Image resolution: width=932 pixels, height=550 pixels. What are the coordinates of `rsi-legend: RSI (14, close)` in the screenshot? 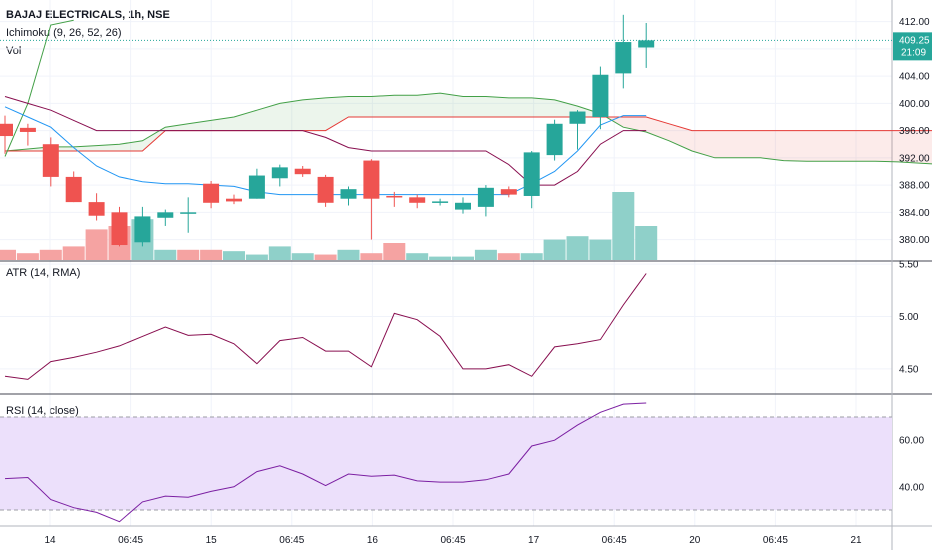 It's located at (42, 411).